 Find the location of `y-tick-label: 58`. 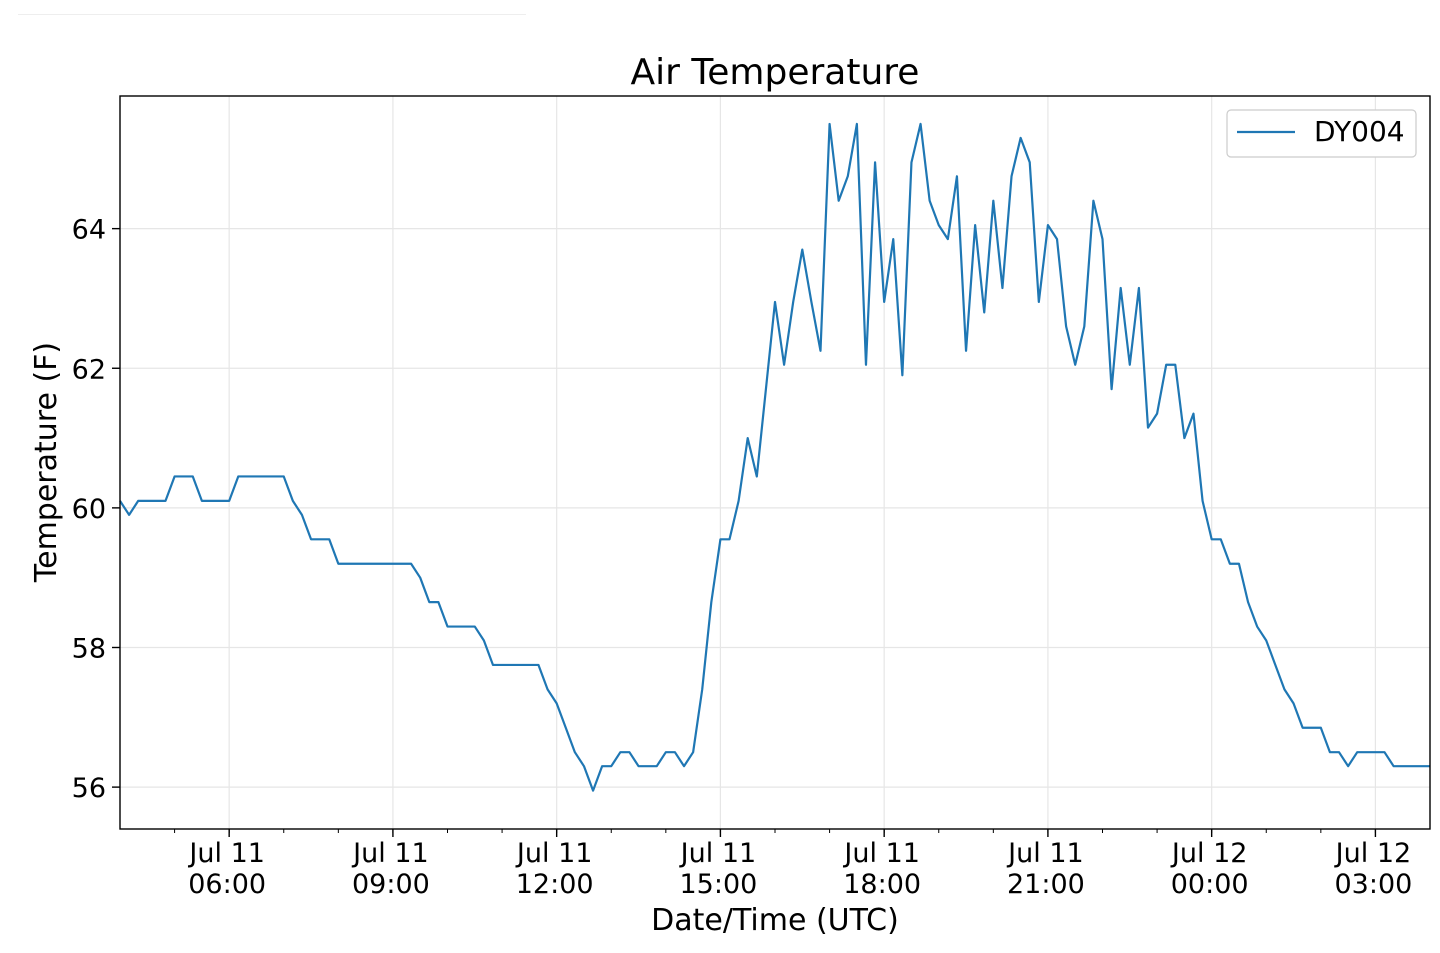

y-tick-label: 58 is located at coordinates (89, 648).